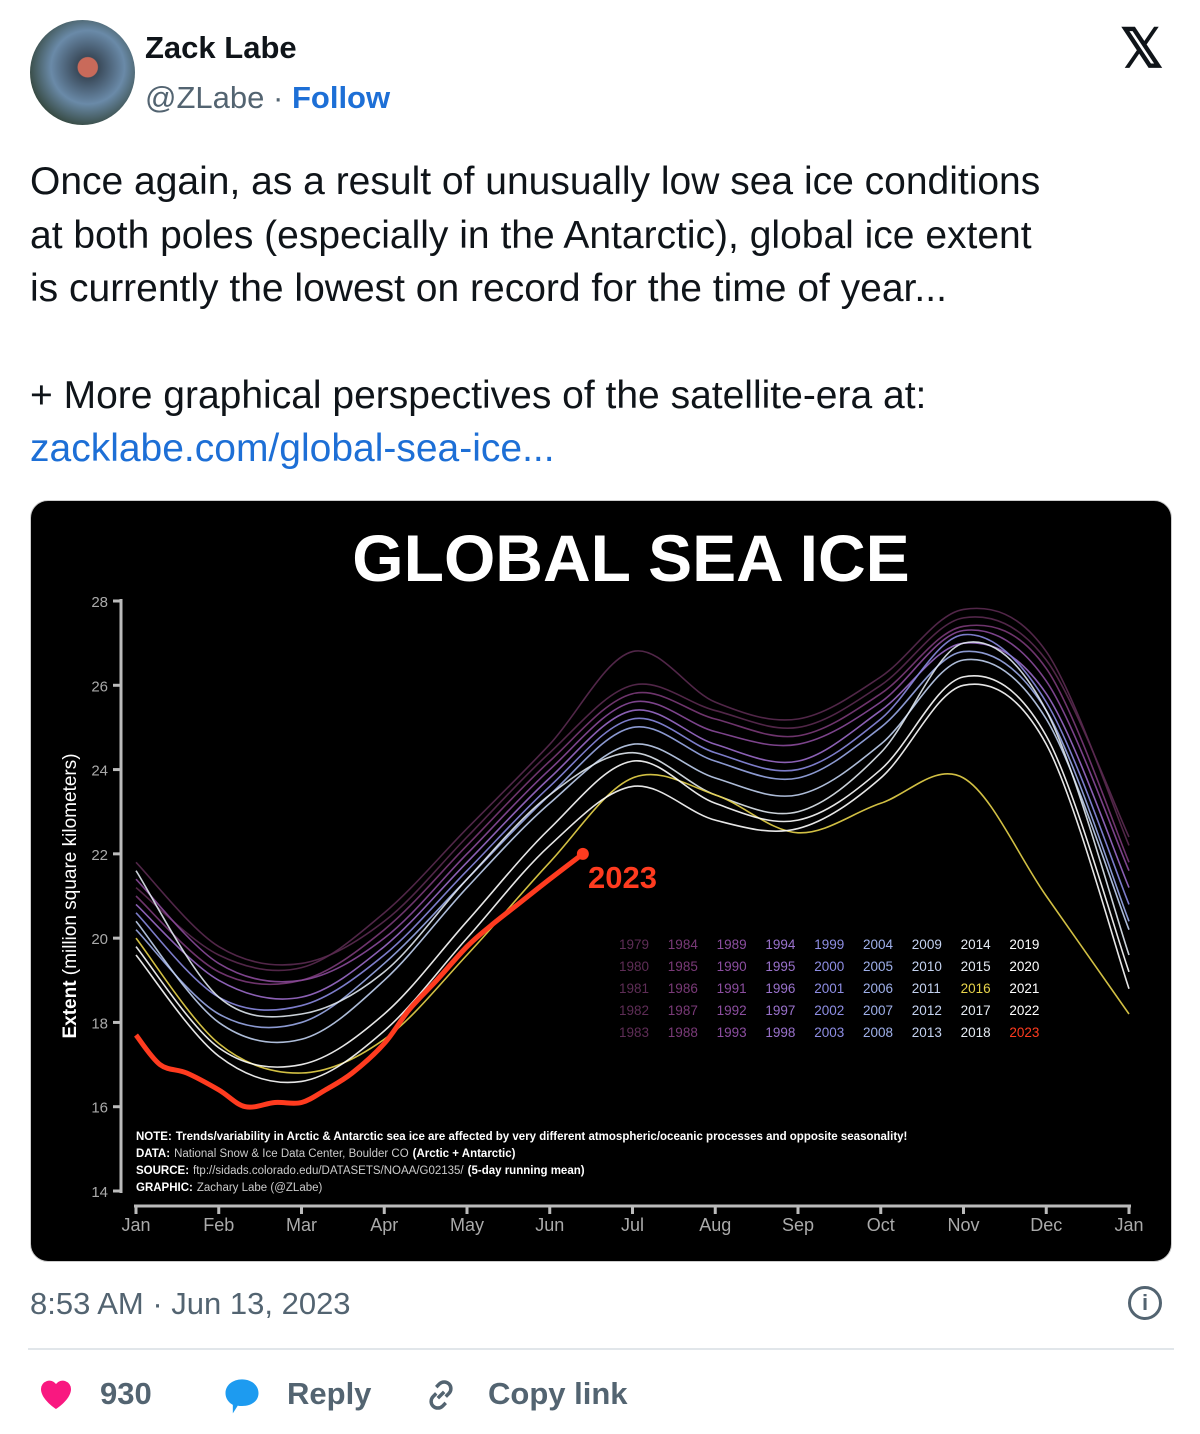 This screenshot has height=1434, width=1200. I want to click on legend-entry-2010: 2010, so click(927, 966).